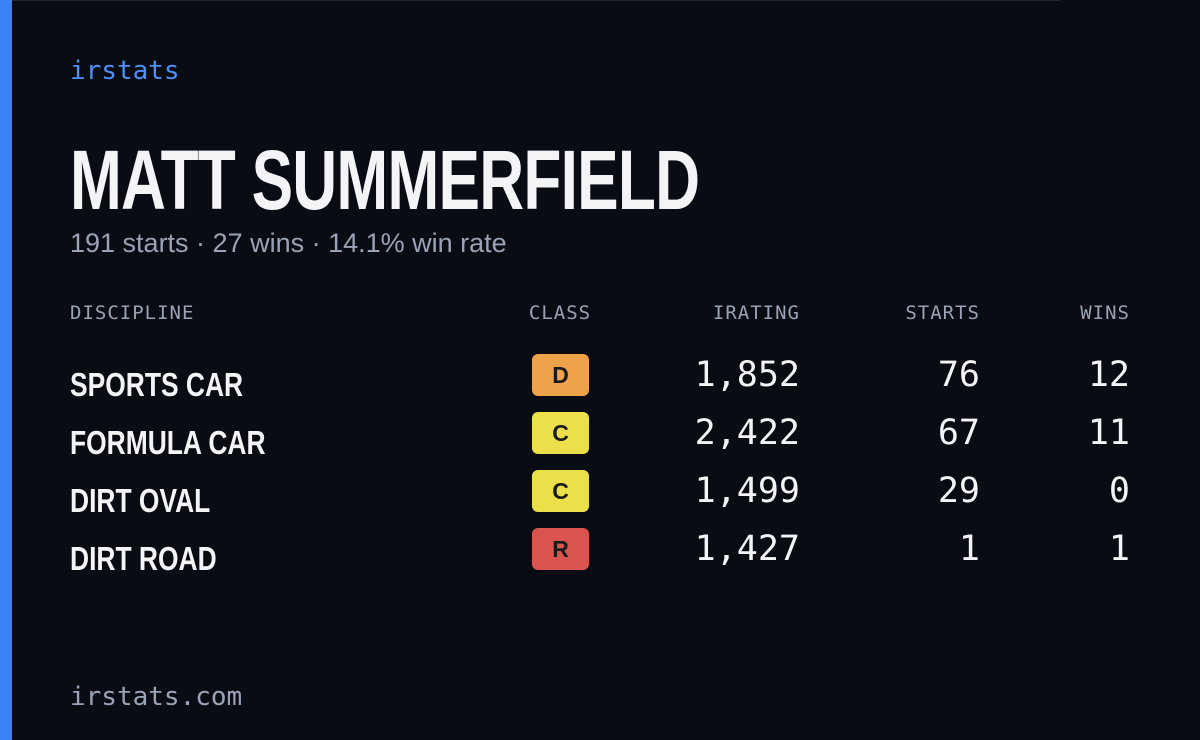  I want to click on wins: 11, so click(1108, 433).